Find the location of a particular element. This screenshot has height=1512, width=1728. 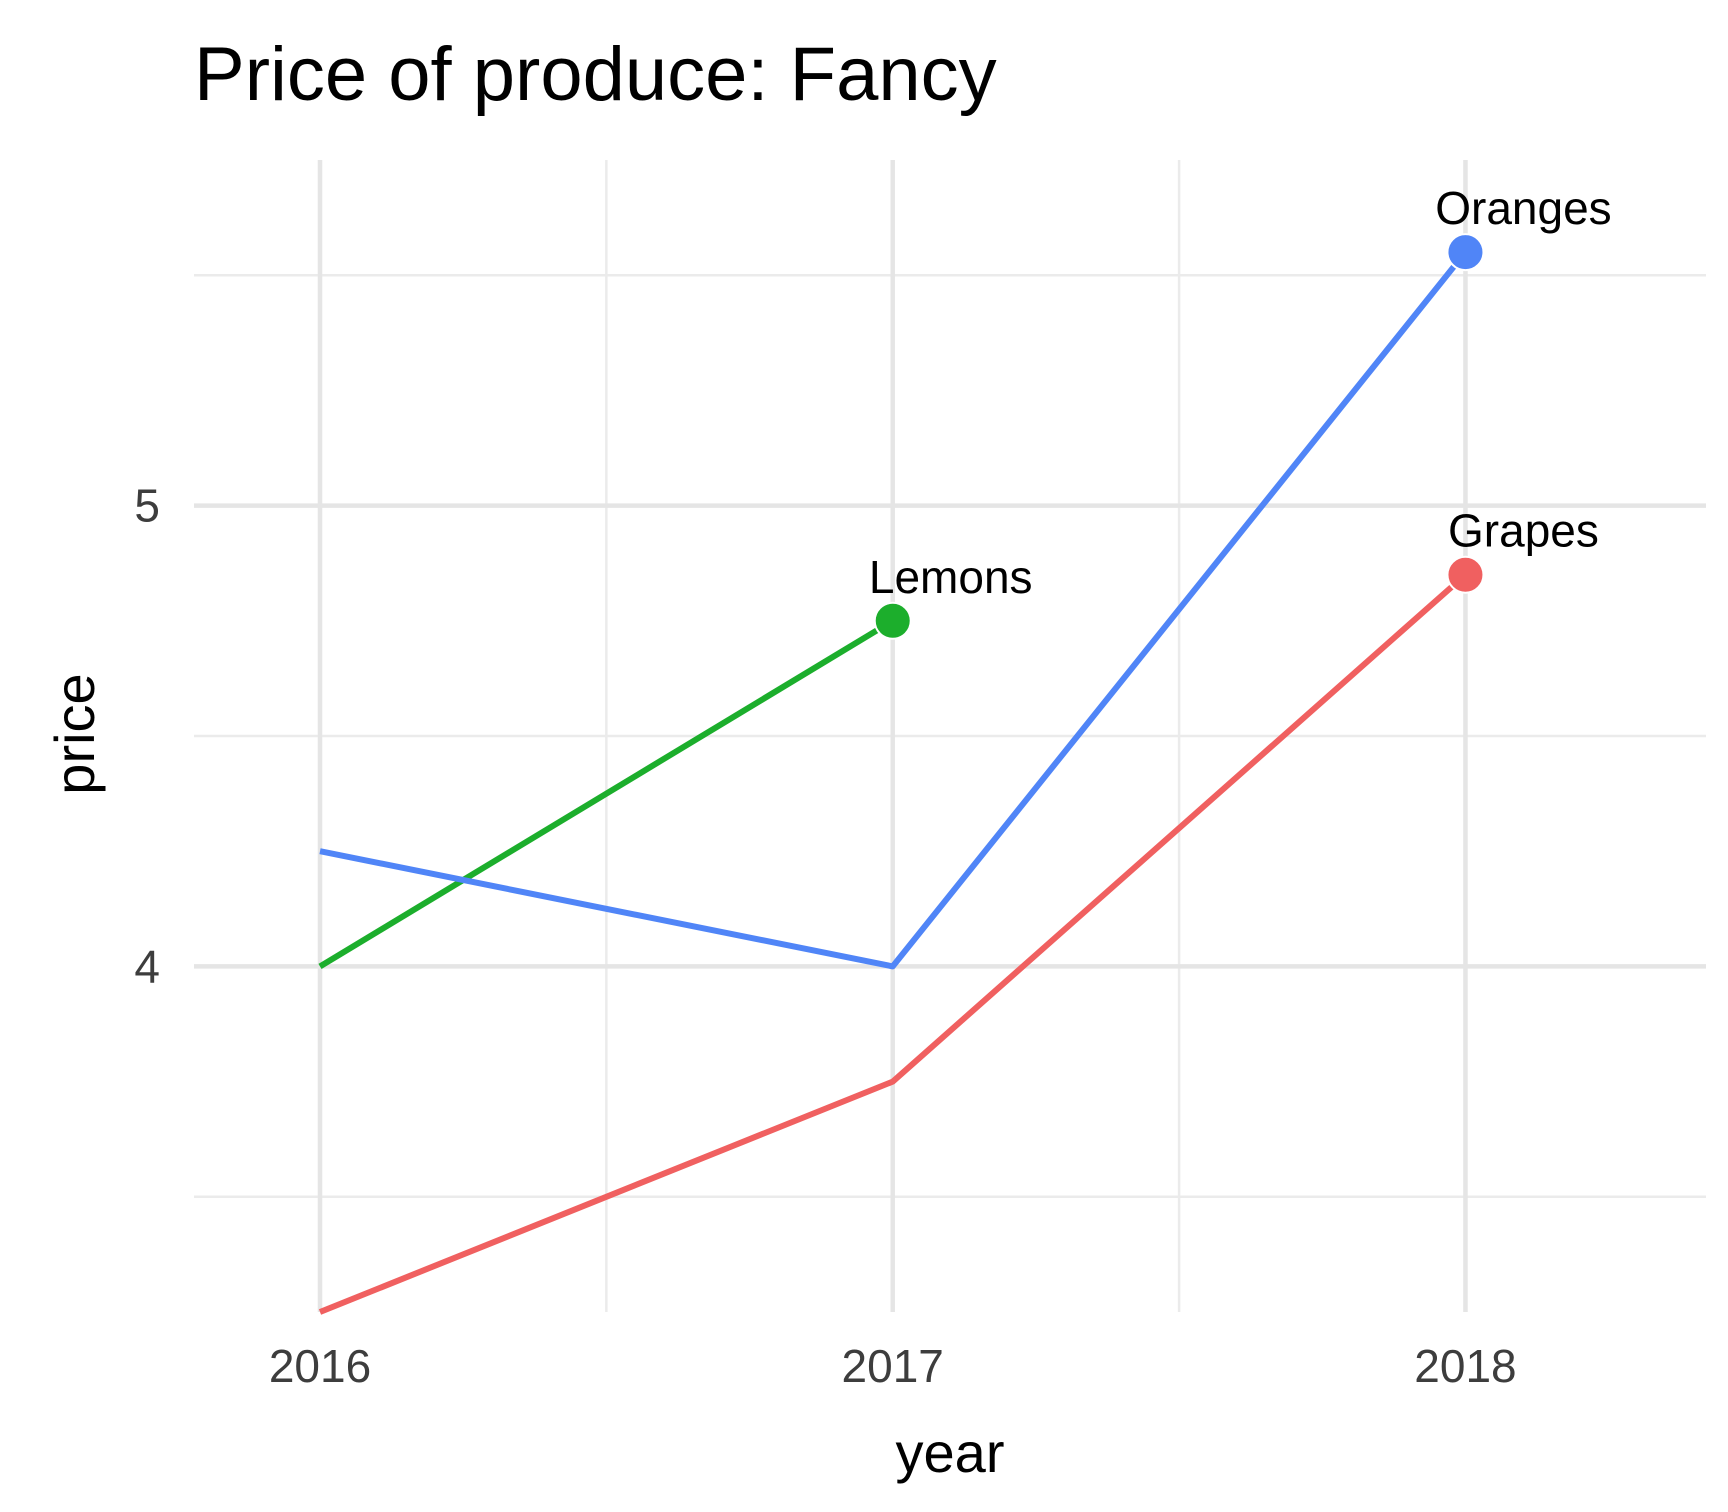

y-tick-label: 5 is located at coordinates (147, 506).